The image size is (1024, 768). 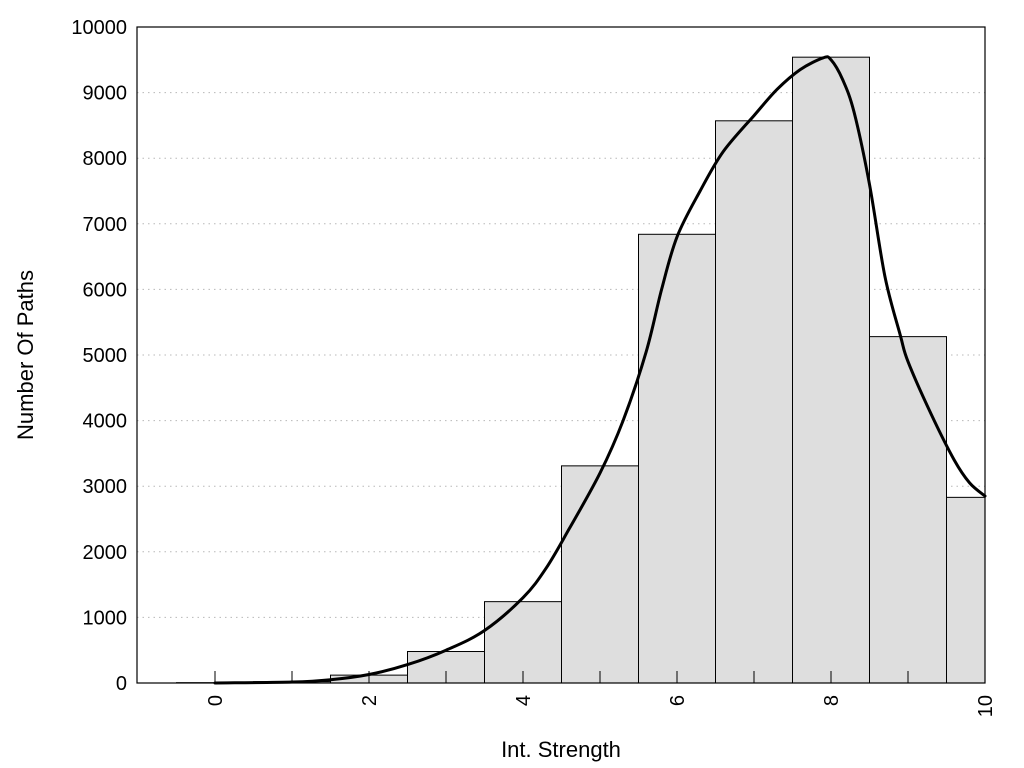 What do you see at coordinates (105, 618) in the screenshot?
I see `y-tick-label: 1000` at bounding box center [105, 618].